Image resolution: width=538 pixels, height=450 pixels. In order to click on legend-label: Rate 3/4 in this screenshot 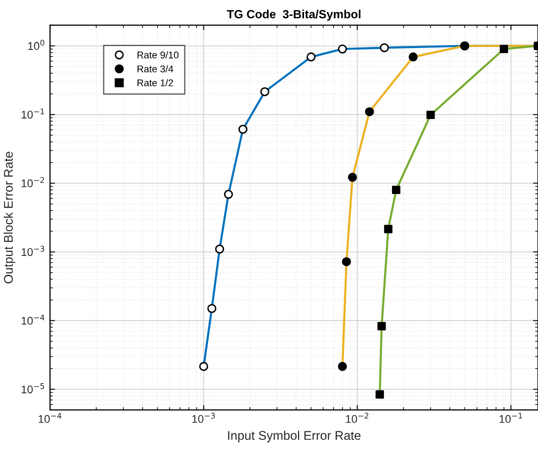, I will do `click(156, 68)`.